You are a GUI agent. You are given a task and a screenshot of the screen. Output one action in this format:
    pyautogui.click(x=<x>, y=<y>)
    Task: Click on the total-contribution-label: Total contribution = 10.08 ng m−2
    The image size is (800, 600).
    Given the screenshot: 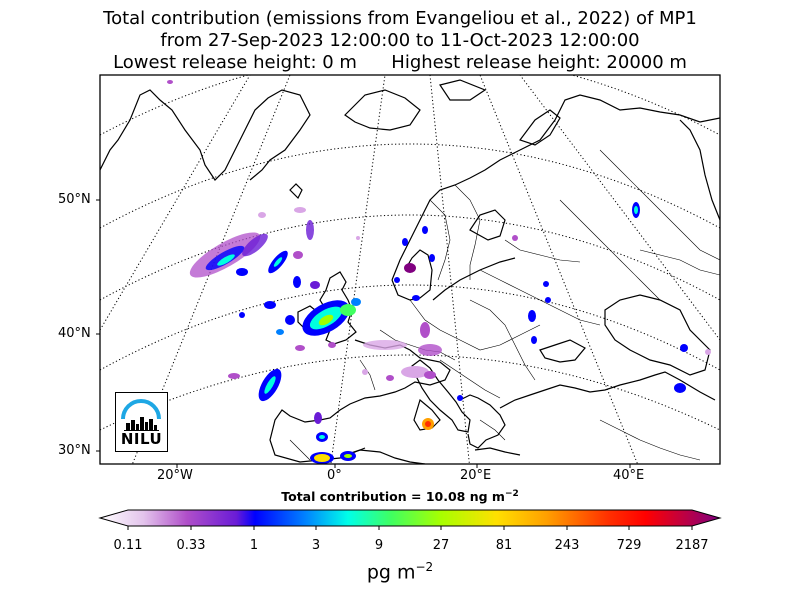 What is the action you would take?
    pyautogui.click(x=400, y=497)
    